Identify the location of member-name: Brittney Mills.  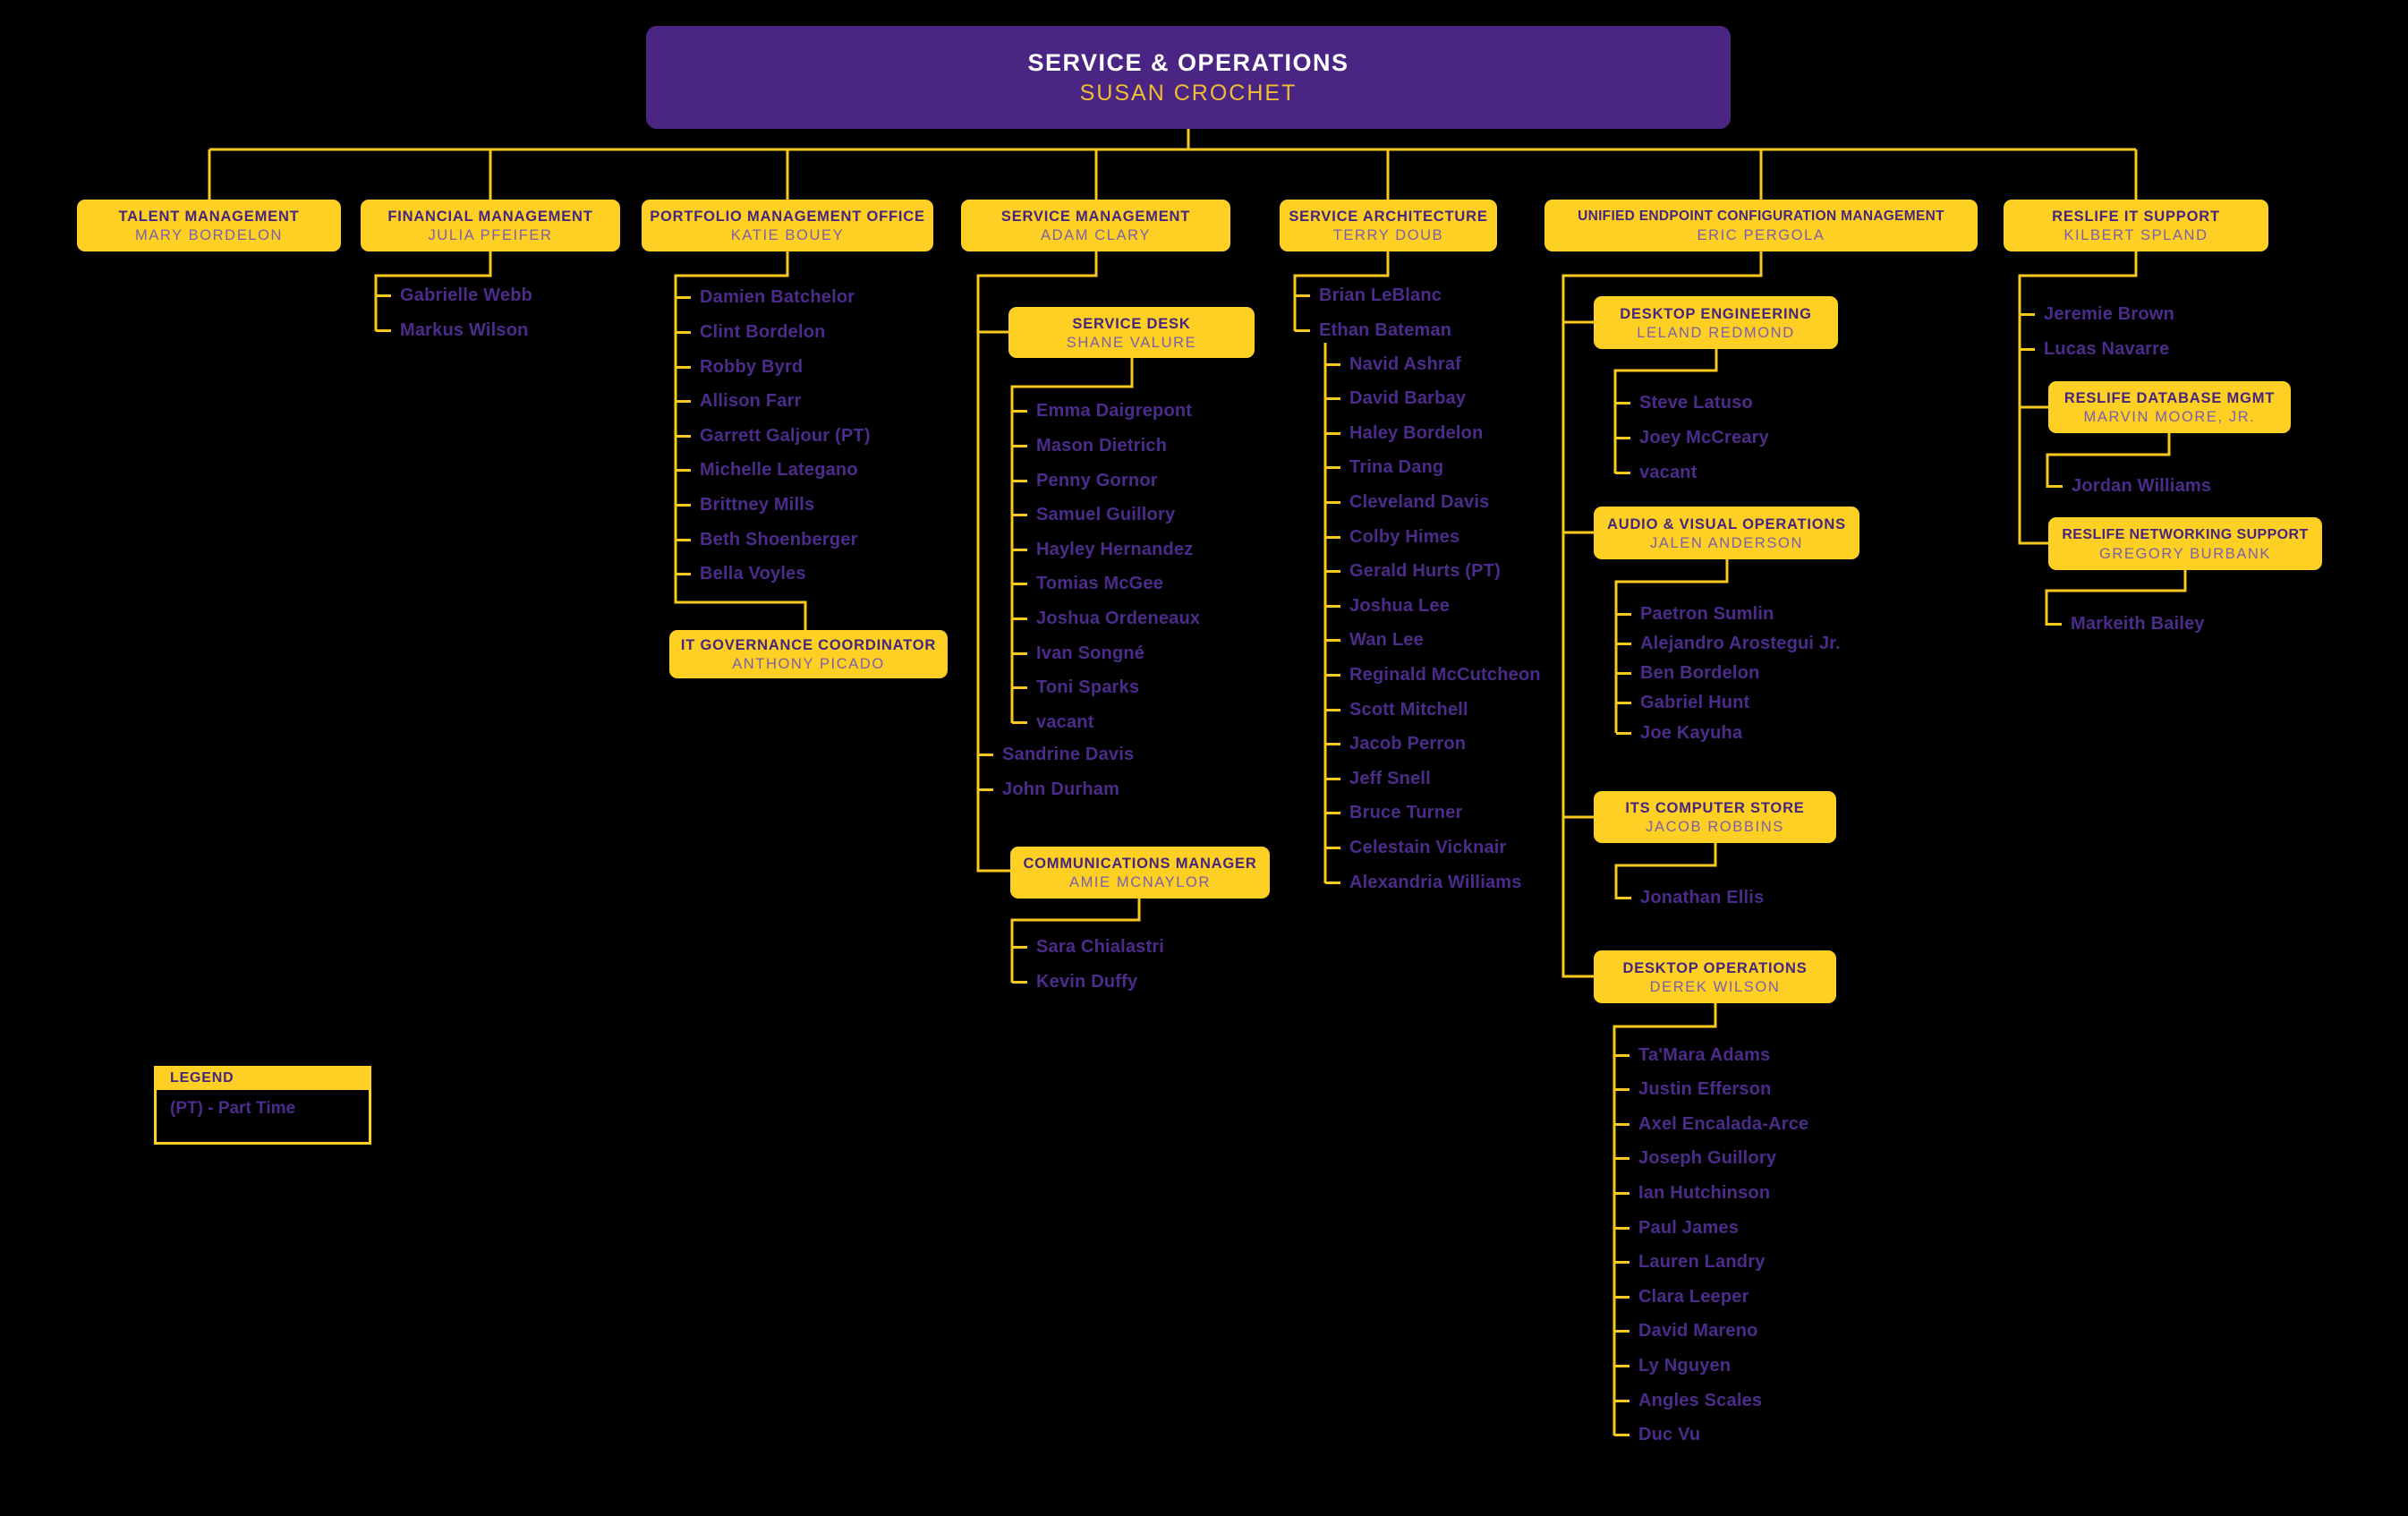
(773, 505).